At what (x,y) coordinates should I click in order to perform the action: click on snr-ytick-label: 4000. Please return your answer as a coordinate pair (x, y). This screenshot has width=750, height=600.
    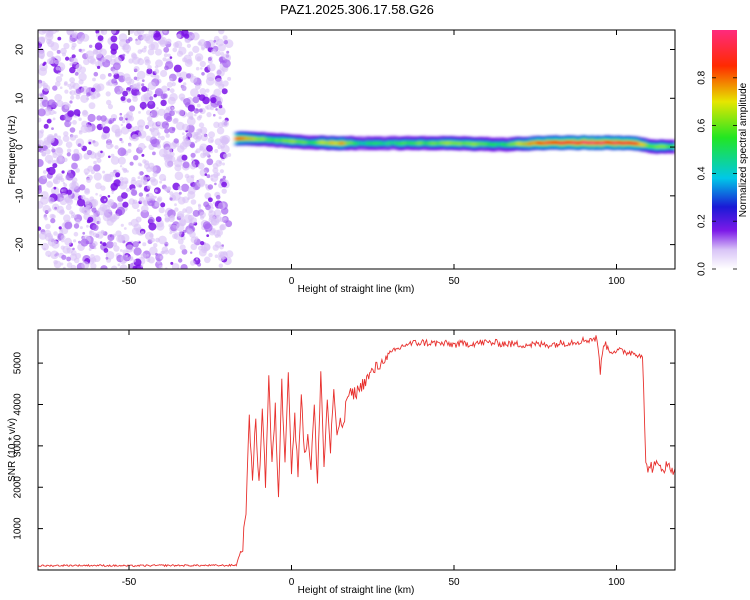
    Looking at the image, I should click on (18, 404).